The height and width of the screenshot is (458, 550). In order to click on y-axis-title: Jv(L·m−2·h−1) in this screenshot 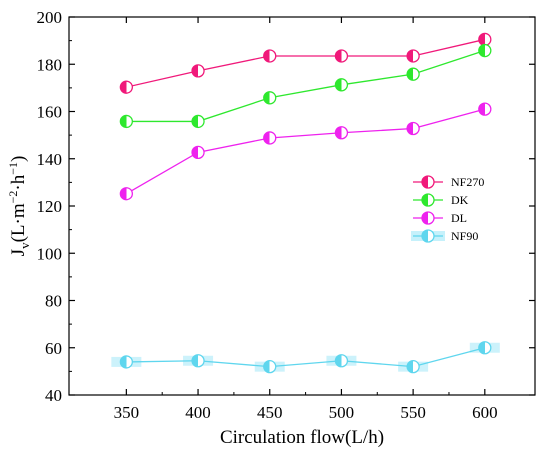, I will do `click(19, 206)`.